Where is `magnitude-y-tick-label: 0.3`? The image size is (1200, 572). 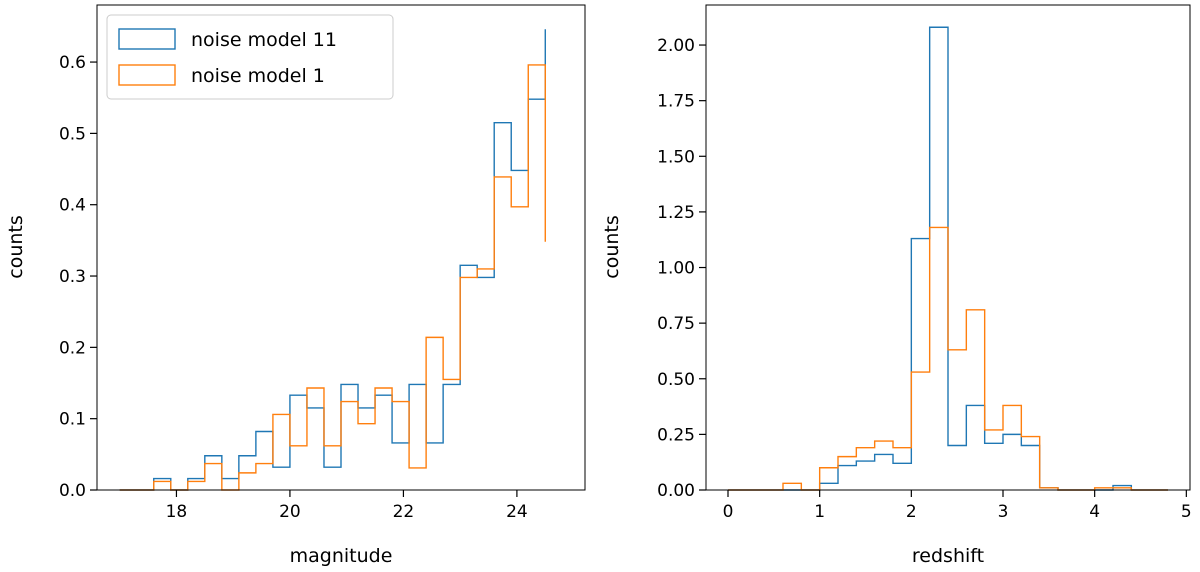
magnitude-y-tick-label: 0.3 is located at coordinates (72, 277).